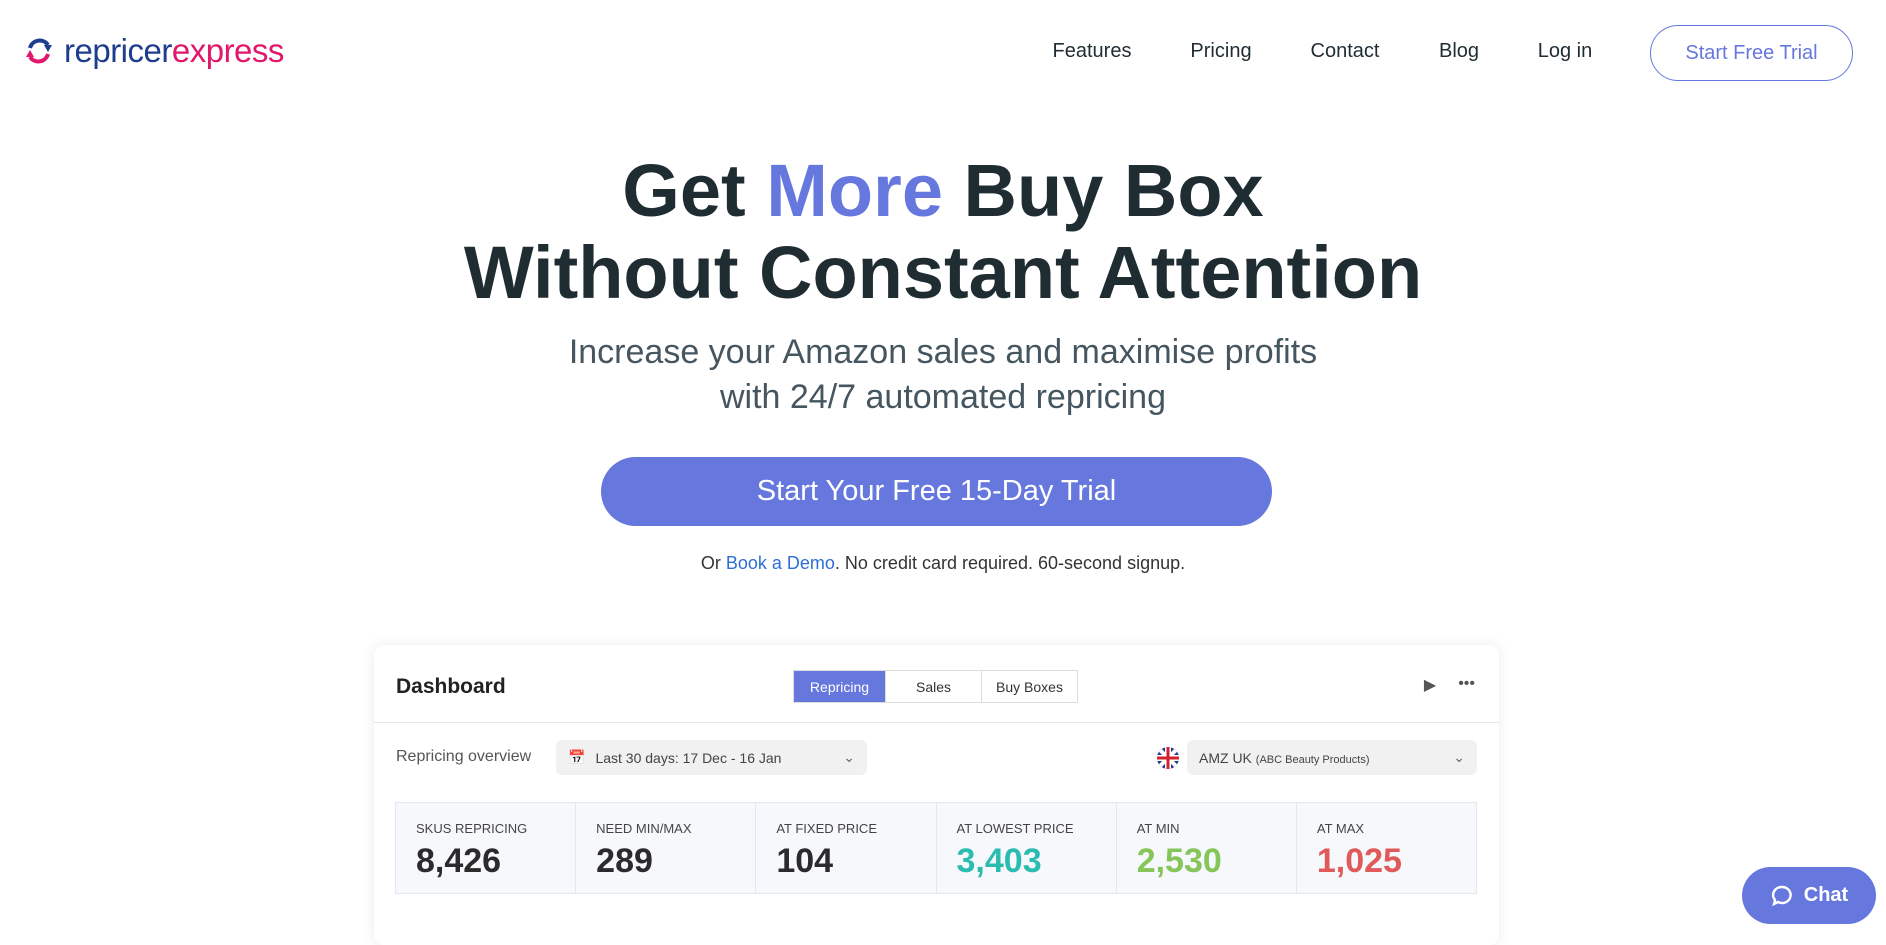 This screenshot has height=945, width=1886. What do you see at coordinates (1179, 861) in the screenshot?
I see `stat-value: 2,530` at bounding box center [1179, 861].